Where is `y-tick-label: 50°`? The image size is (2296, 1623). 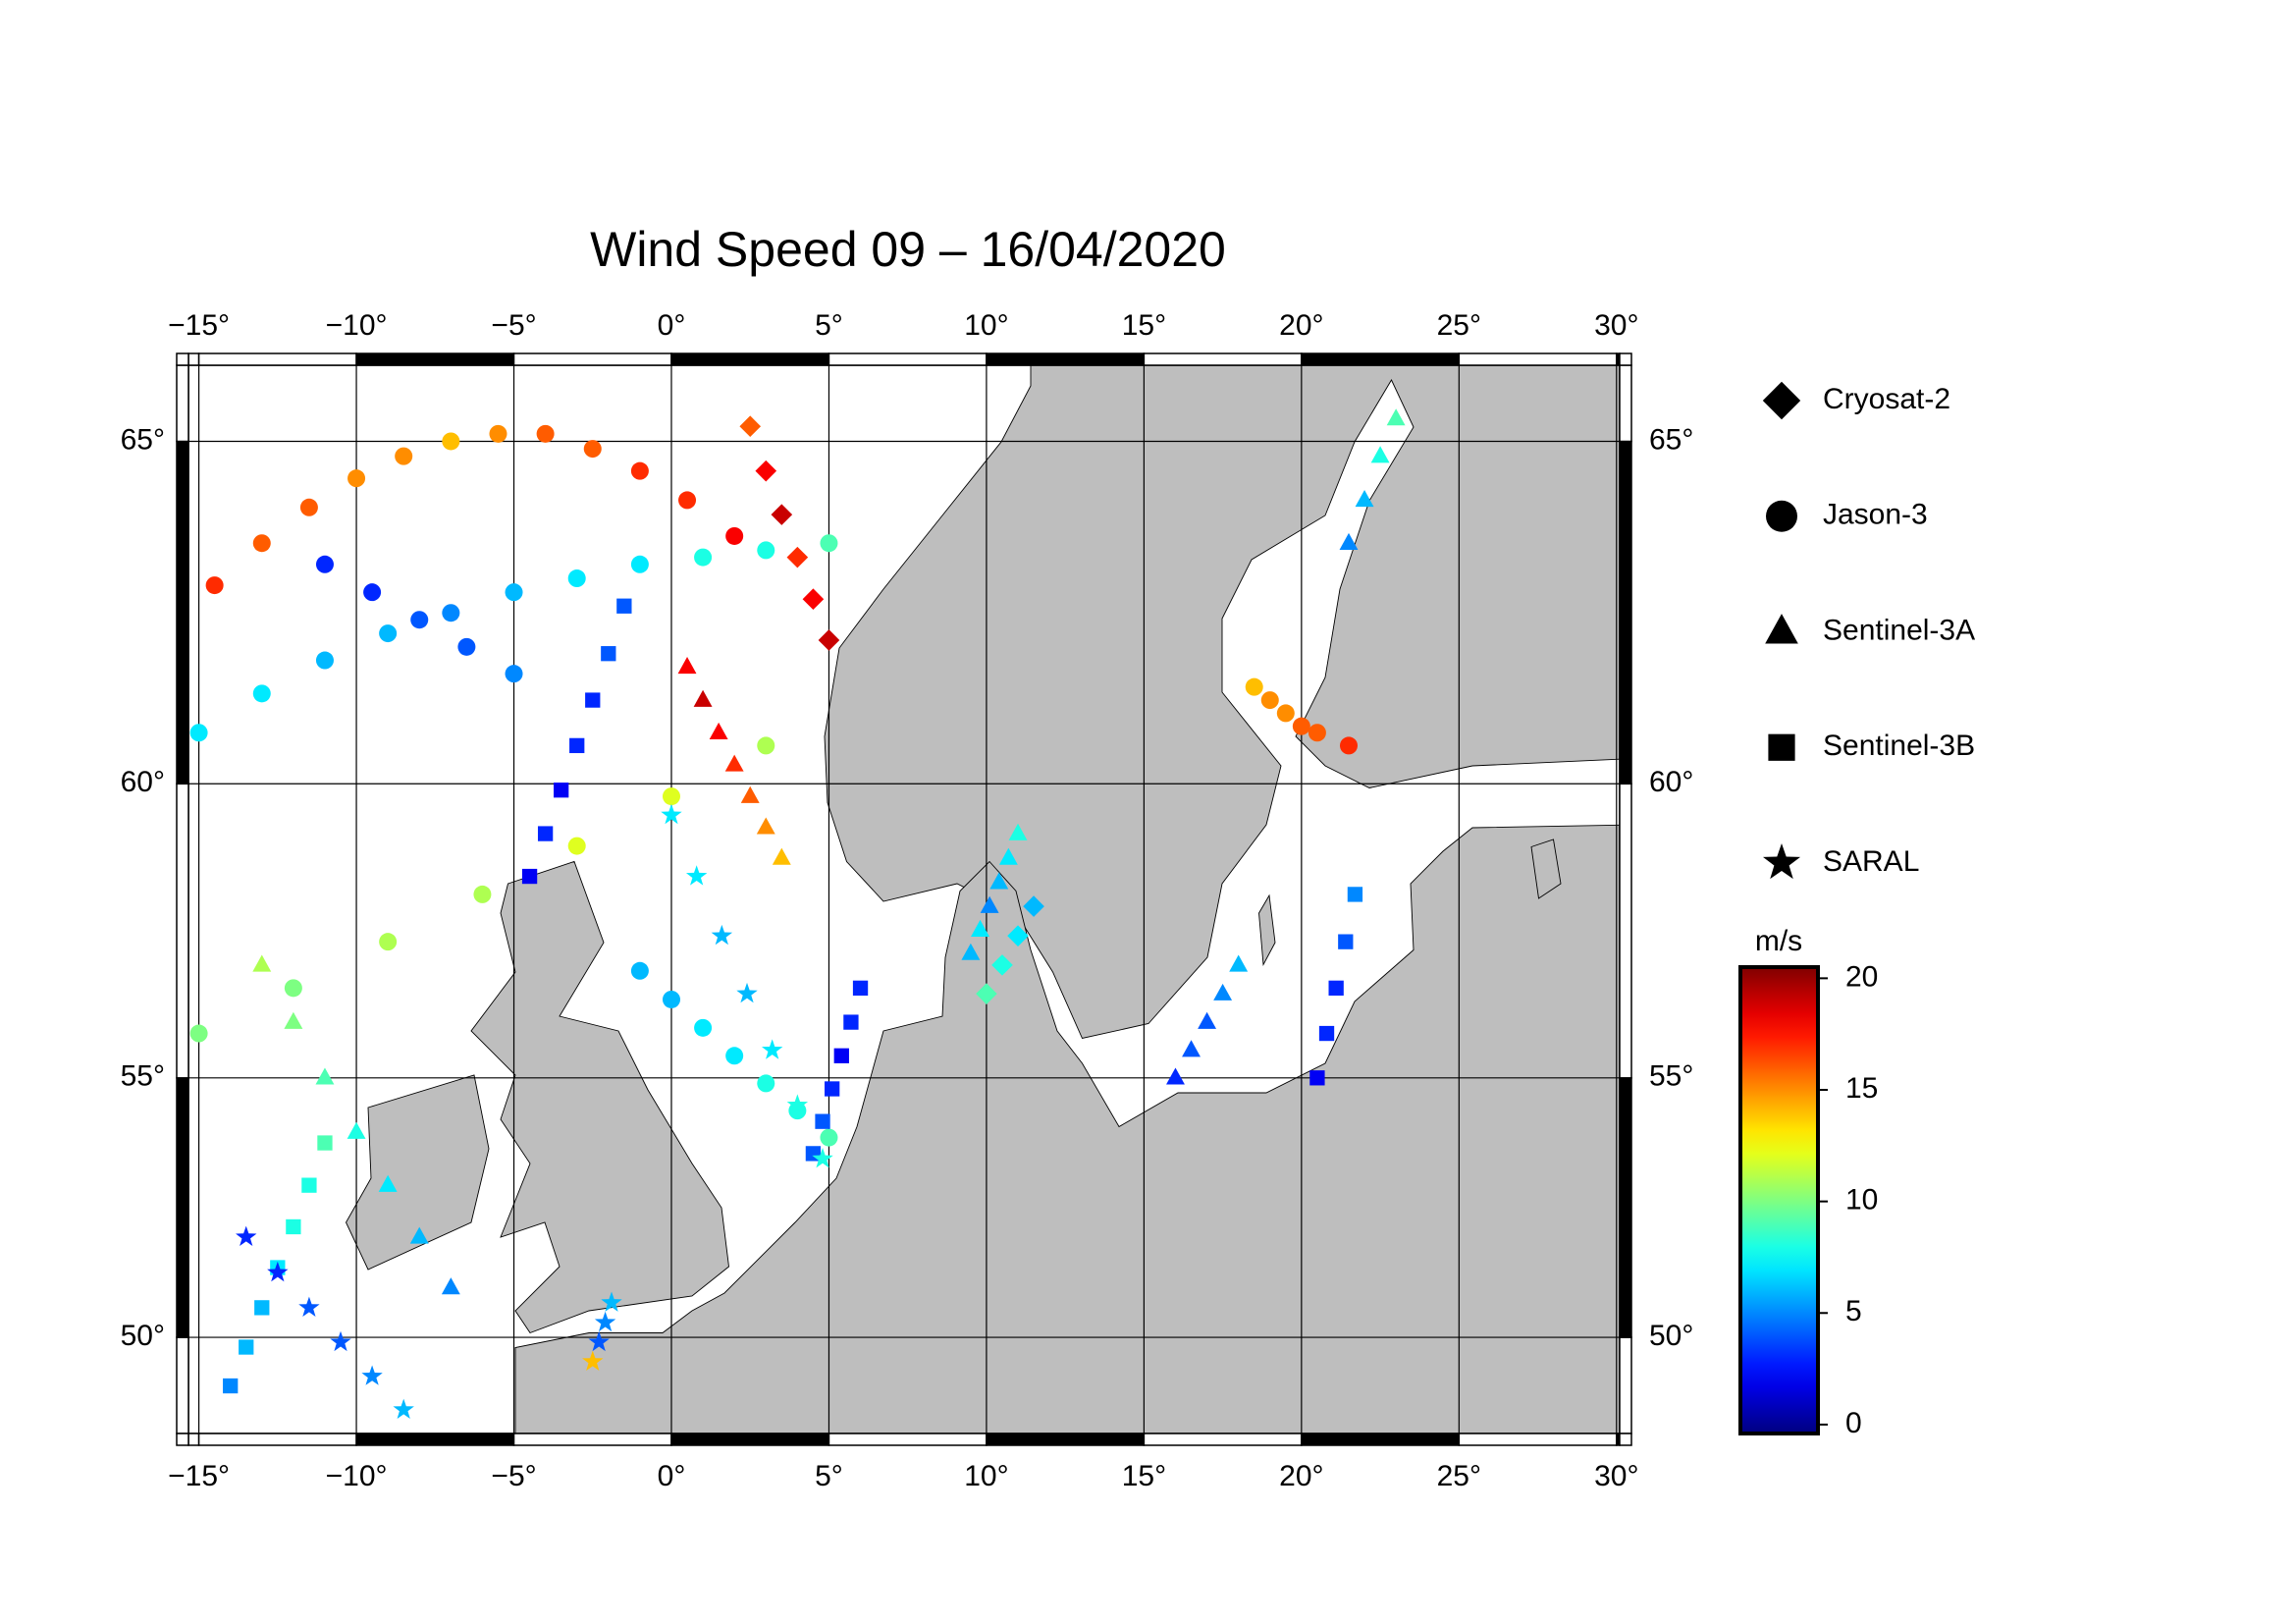
y-tick-label: 50° is located at coordinates (143, 1336).